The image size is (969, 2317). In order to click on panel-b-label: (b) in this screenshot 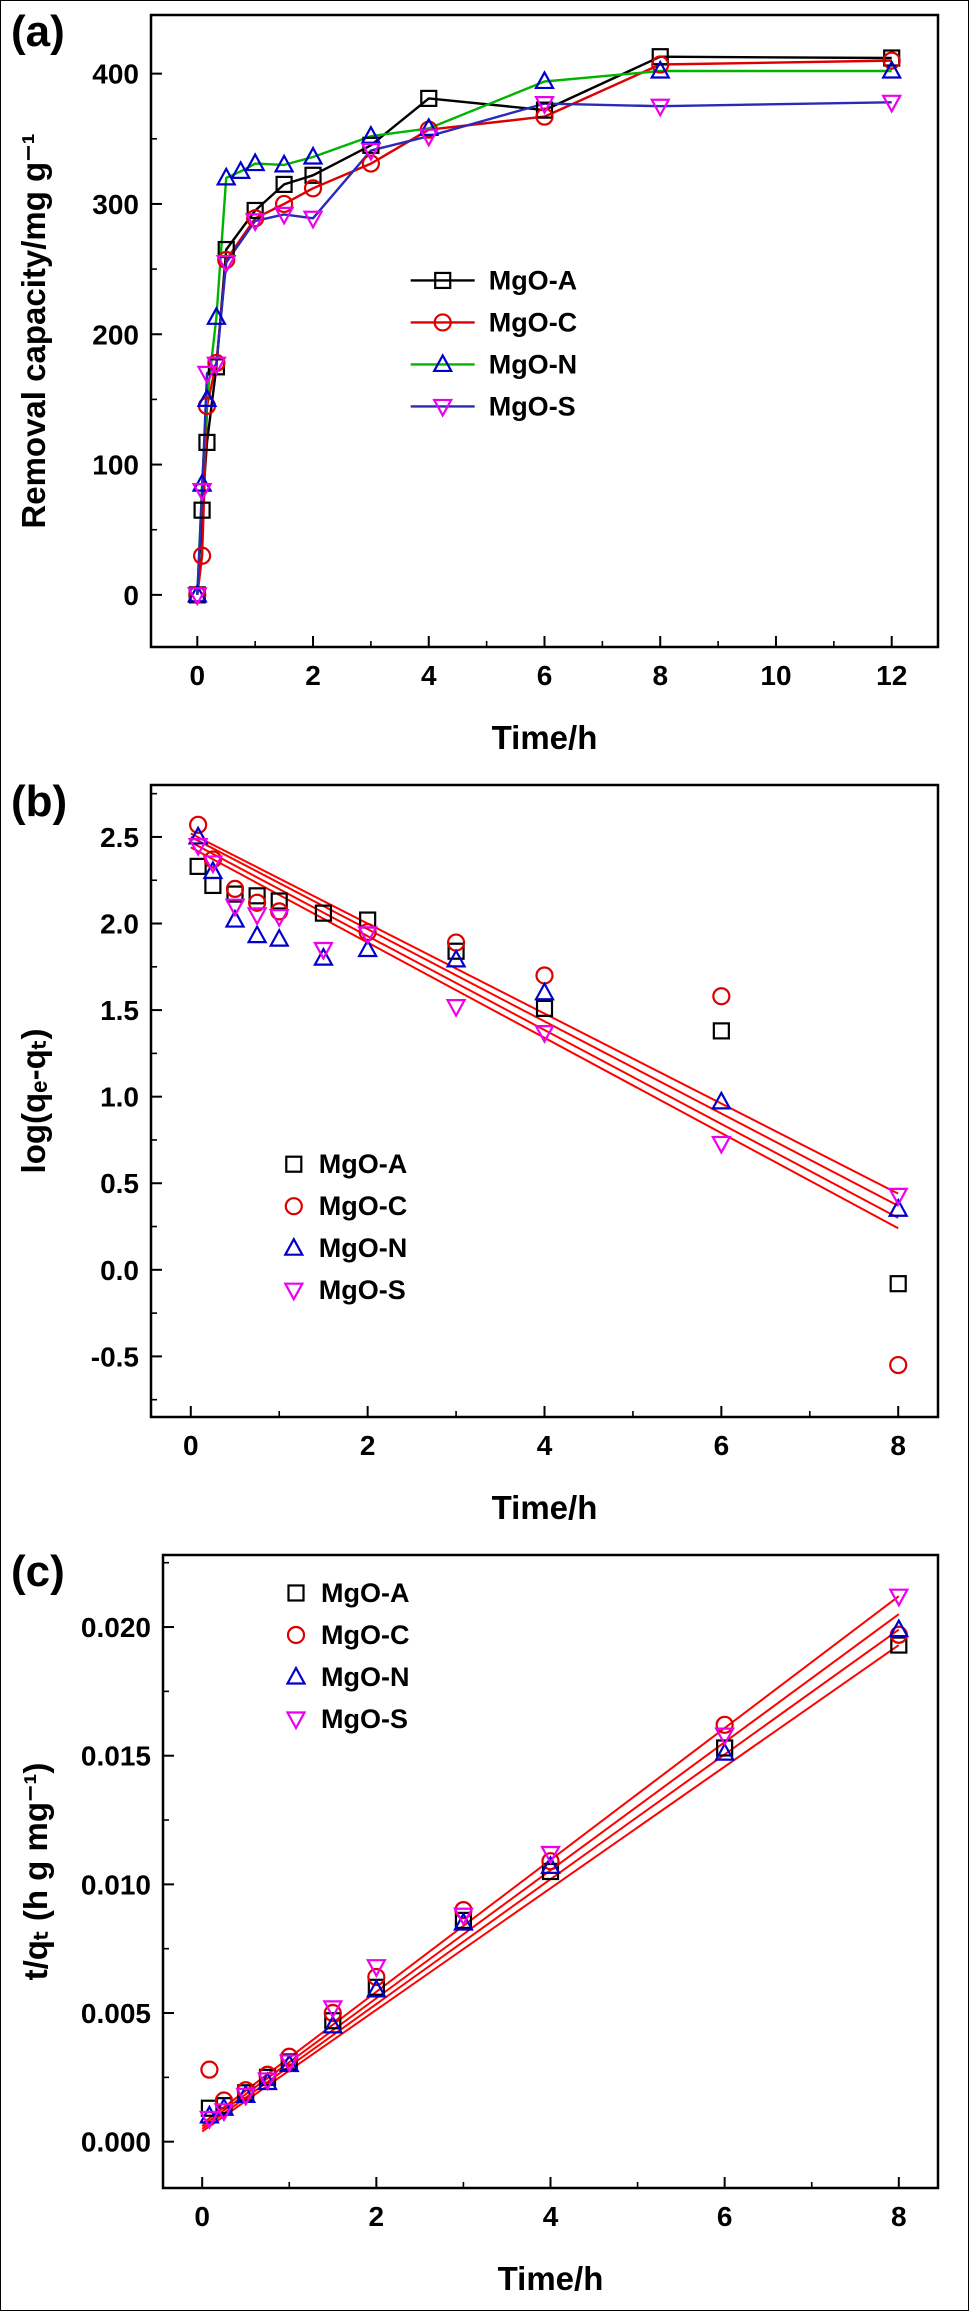, I will do `click(39, 801)`.